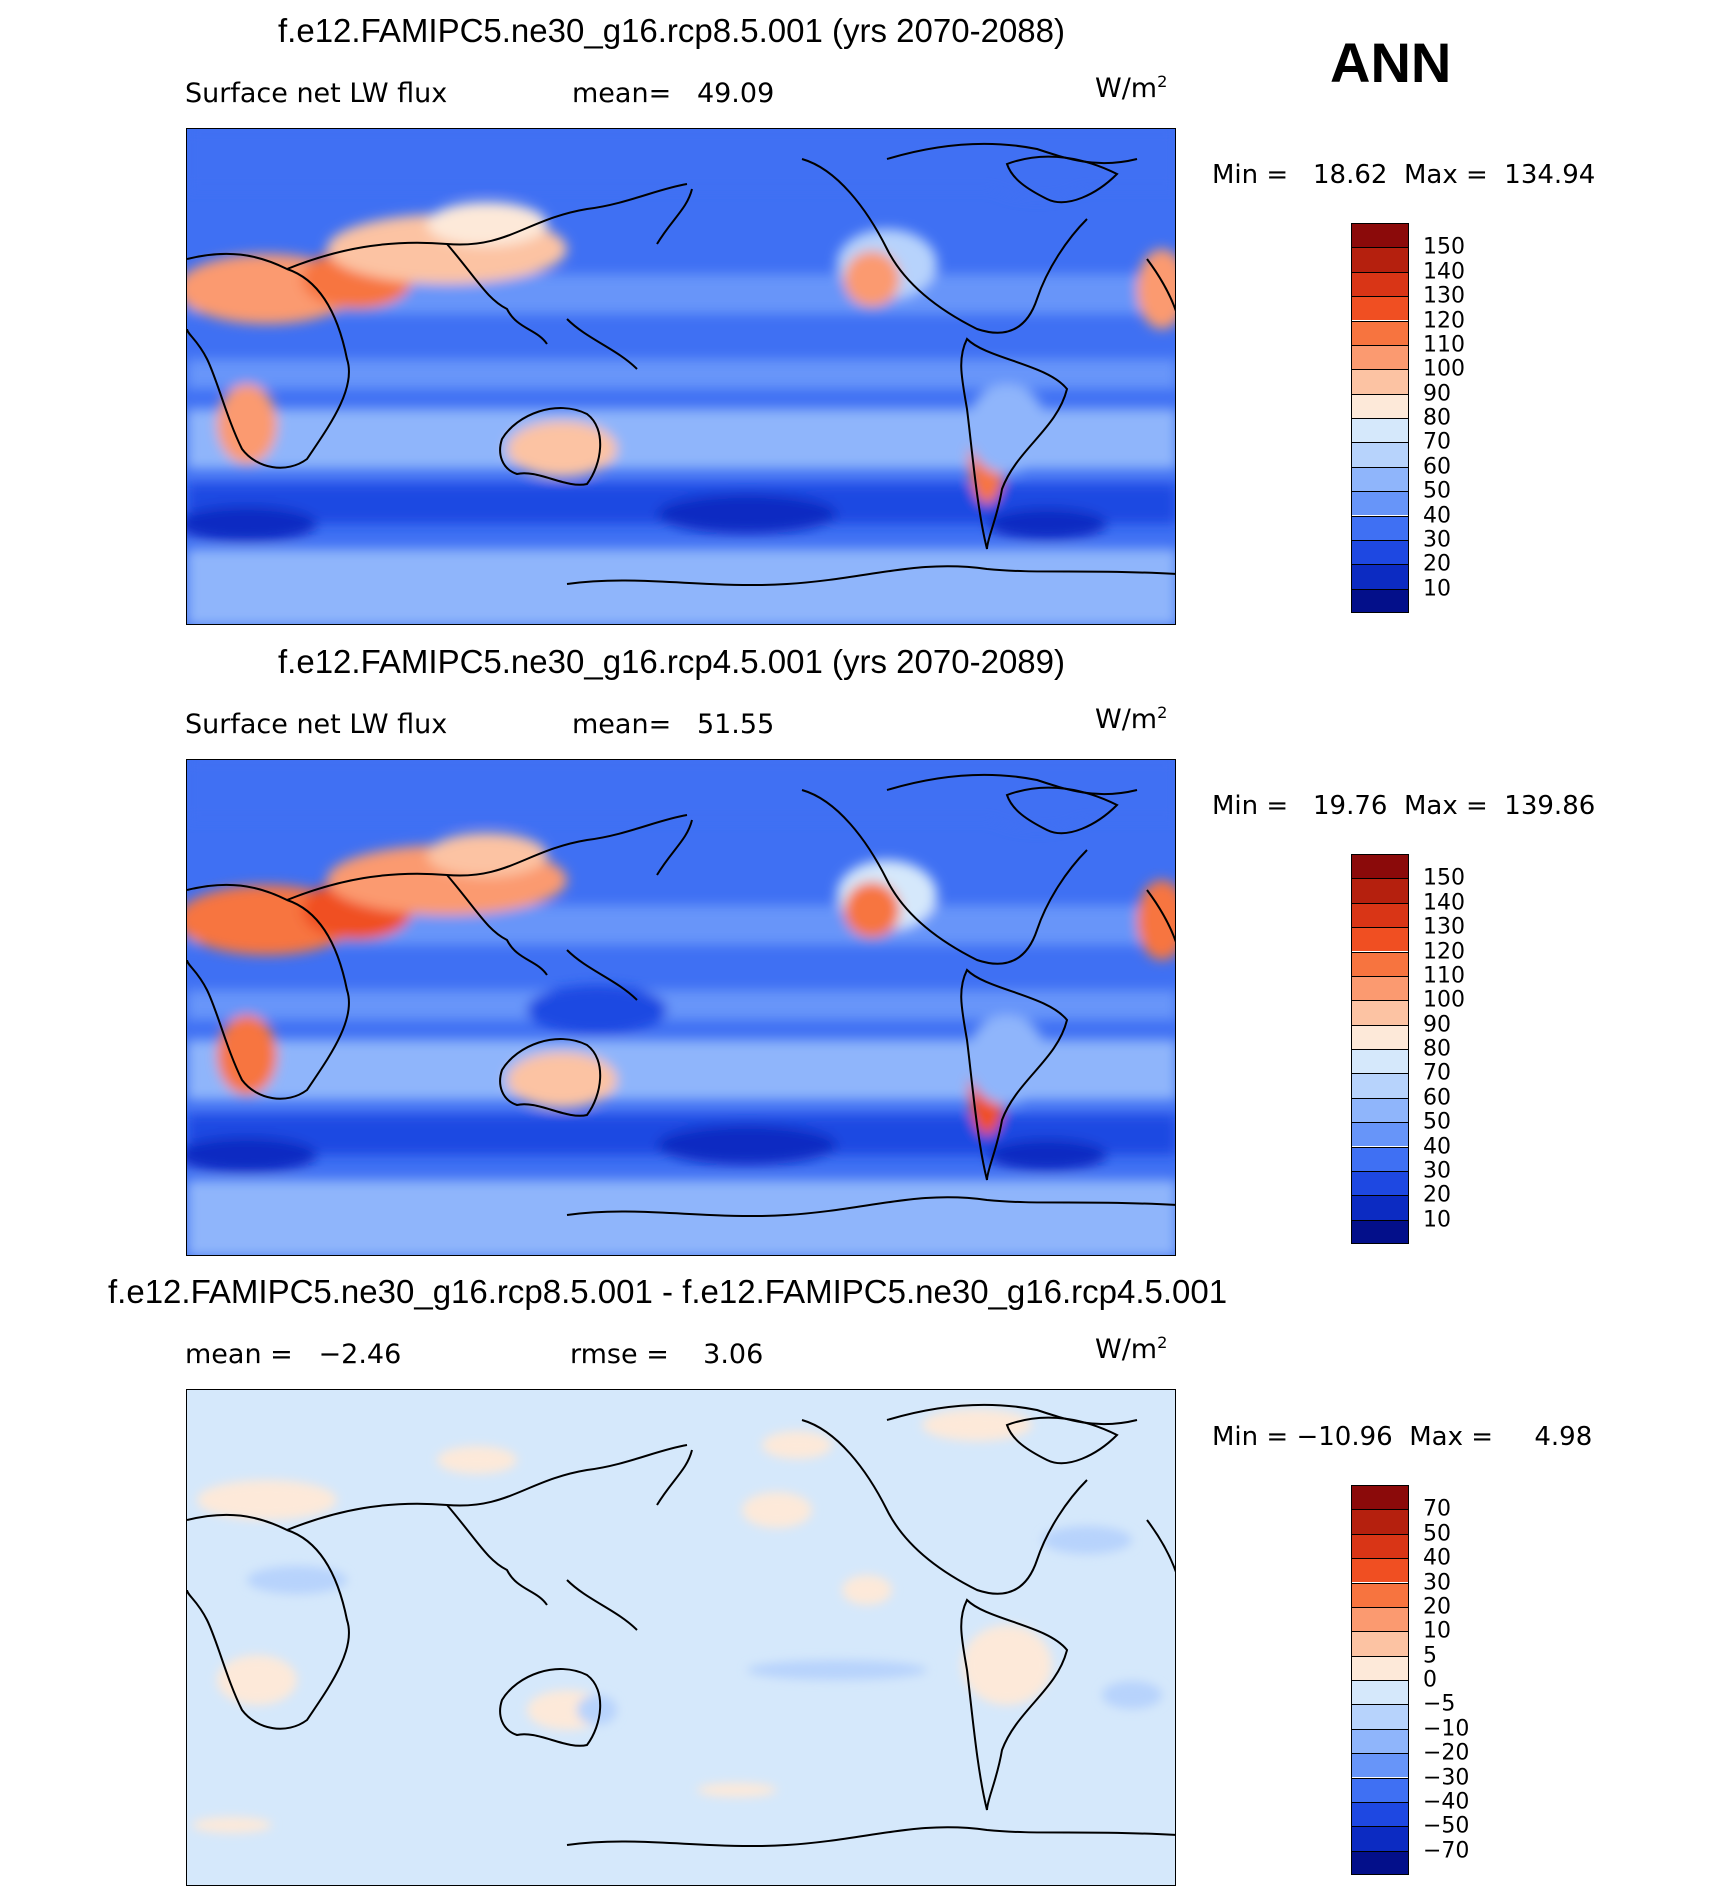  Describe the element at coordinates (1444, 951) in the screenshot. I see `colorbar-label: 120` at that location.